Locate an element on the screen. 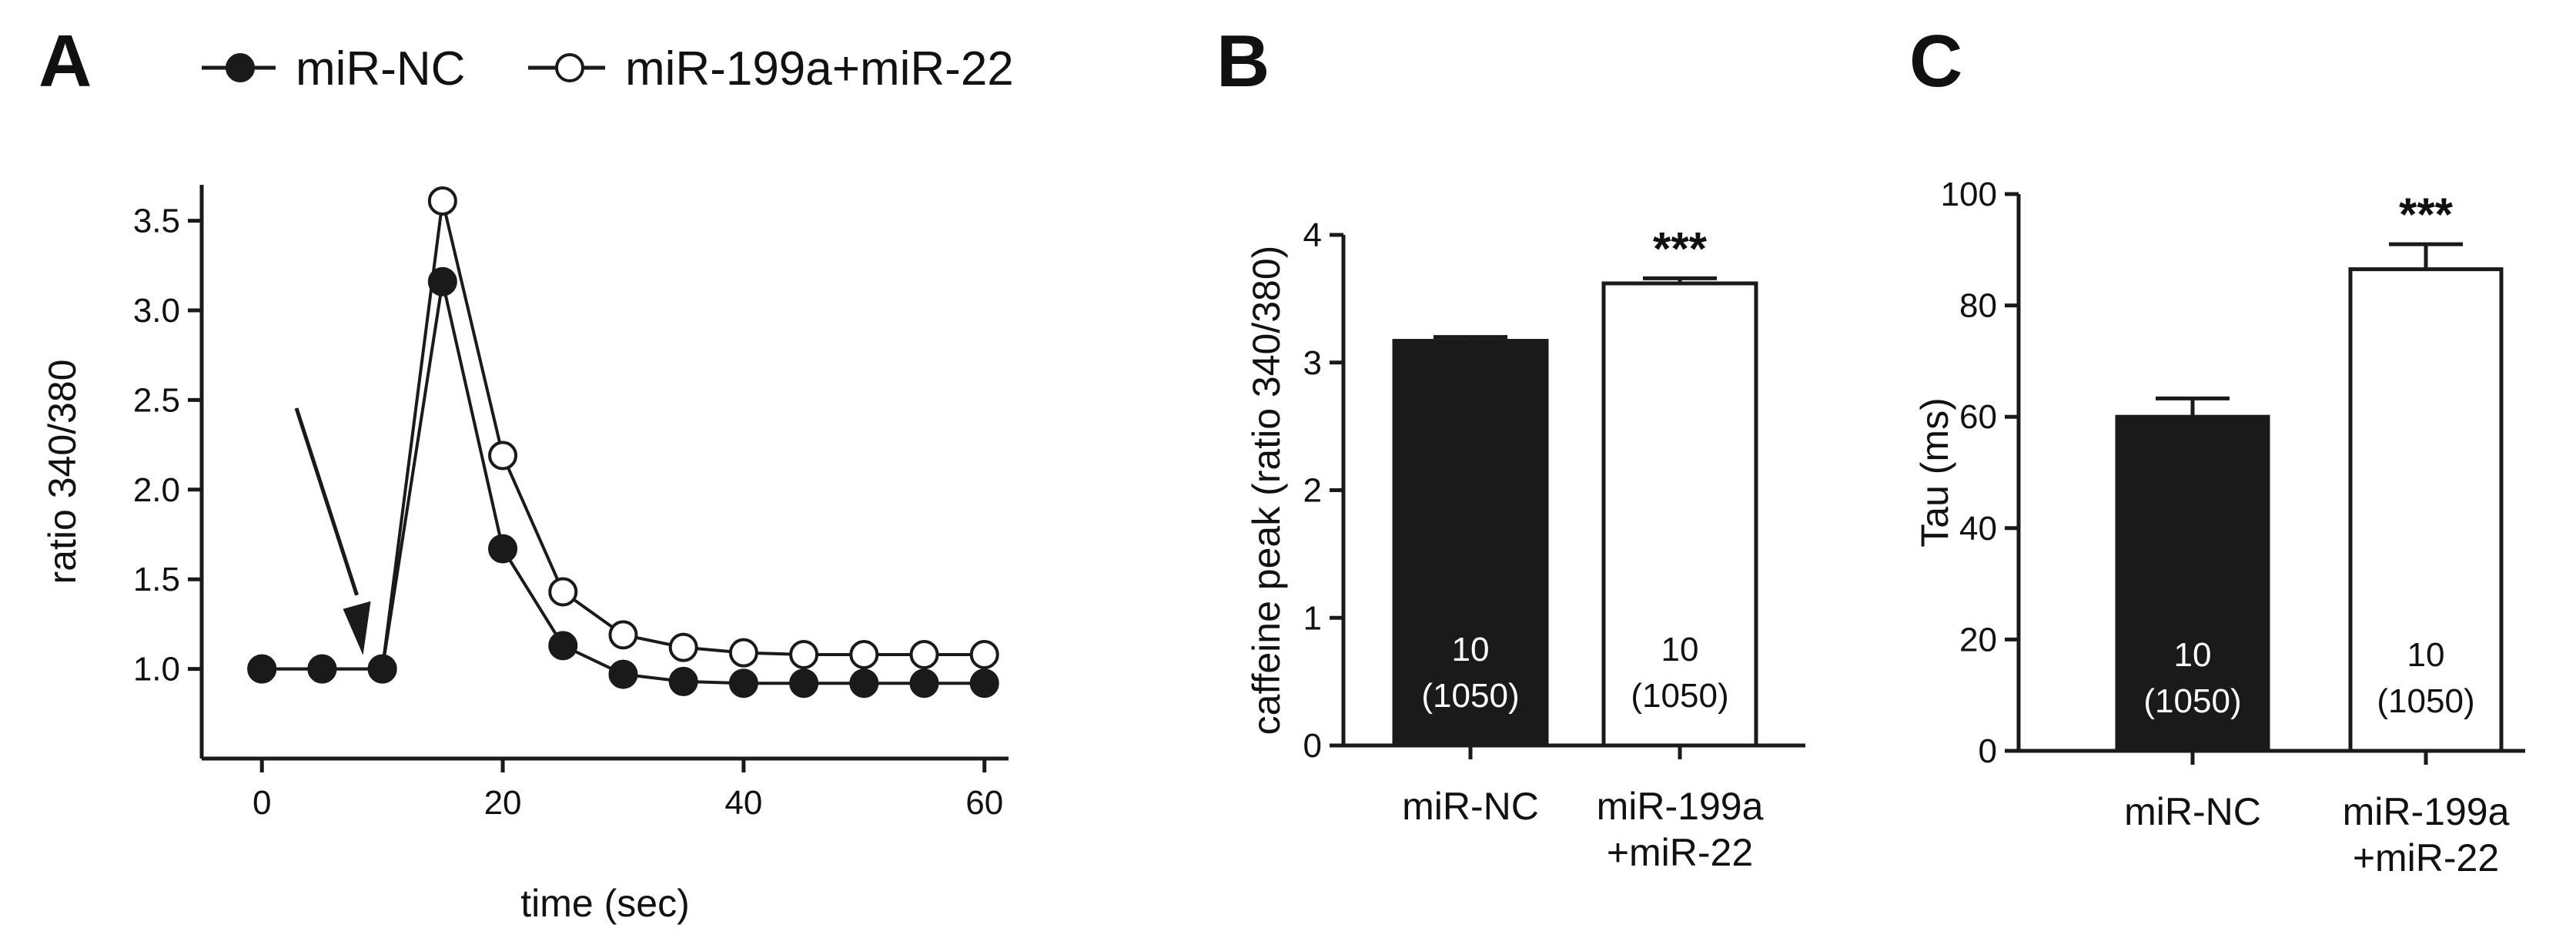 The height and width of the screenshot is (938, 2576). arrow-head is located at coordinates (357, 628).